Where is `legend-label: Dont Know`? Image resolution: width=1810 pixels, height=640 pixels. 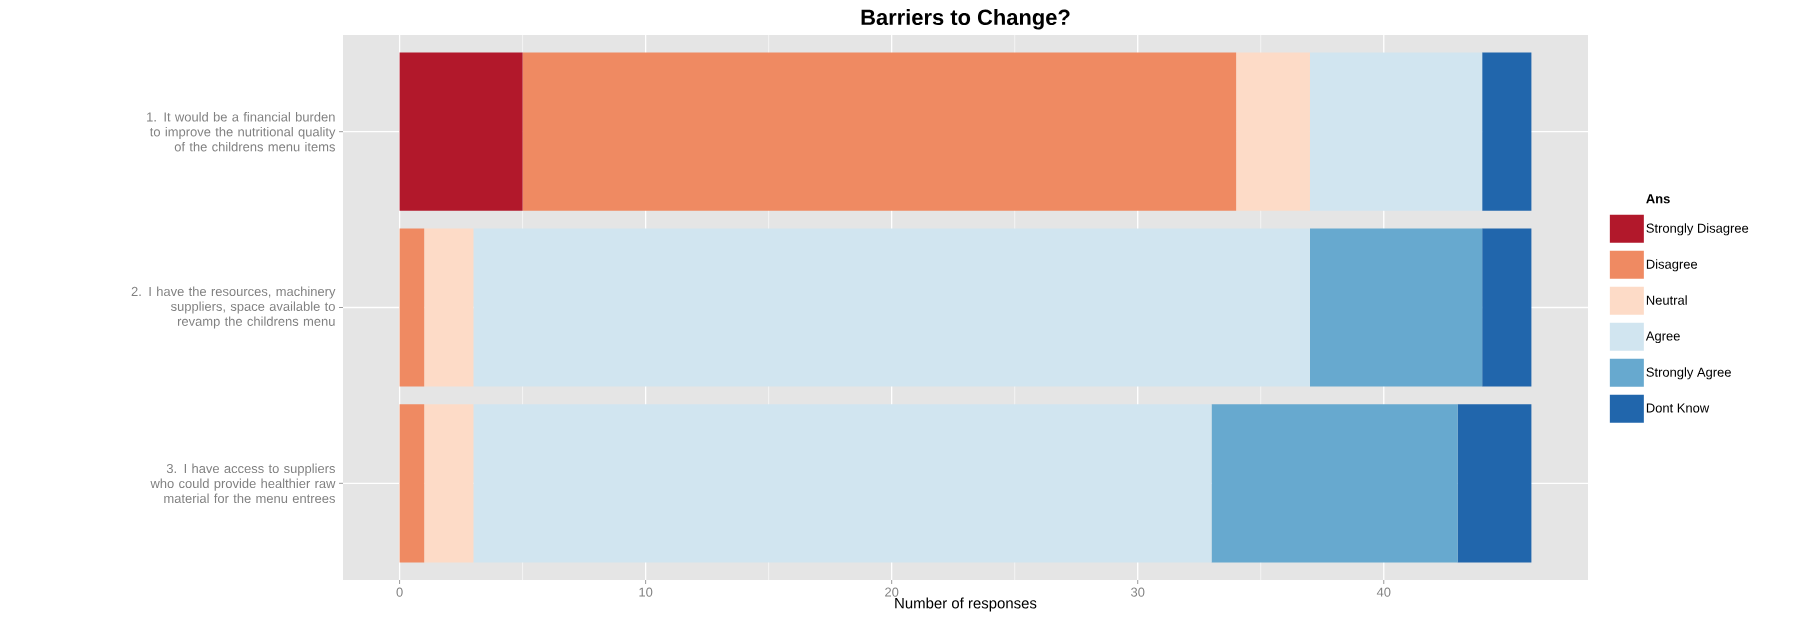
legend-label: Dont Know is located at coordinates (1678, 408).